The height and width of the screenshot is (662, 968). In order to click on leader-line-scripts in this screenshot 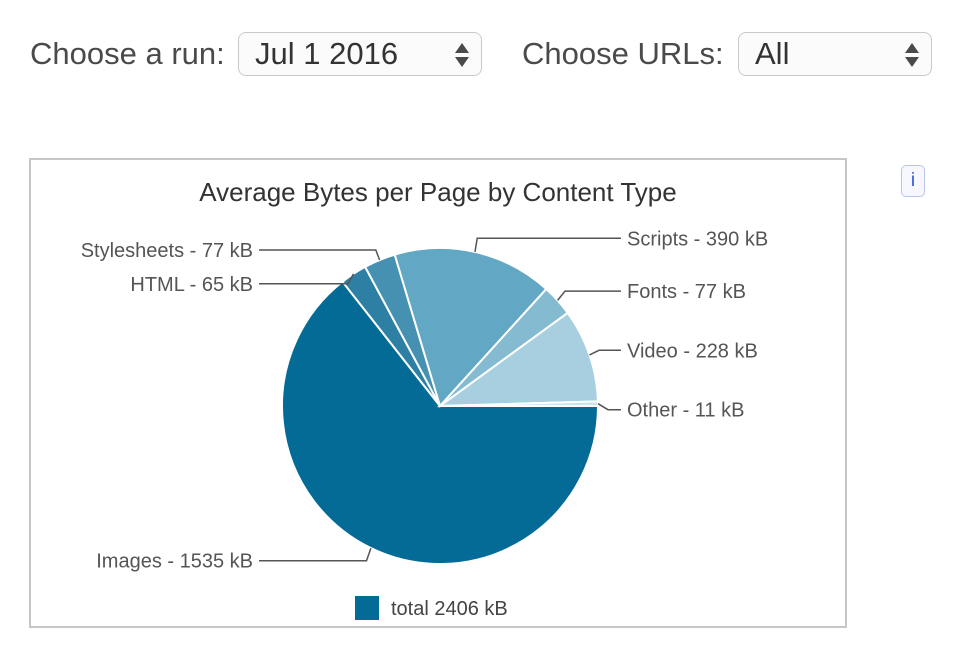, I will do `click(547, 245)`.